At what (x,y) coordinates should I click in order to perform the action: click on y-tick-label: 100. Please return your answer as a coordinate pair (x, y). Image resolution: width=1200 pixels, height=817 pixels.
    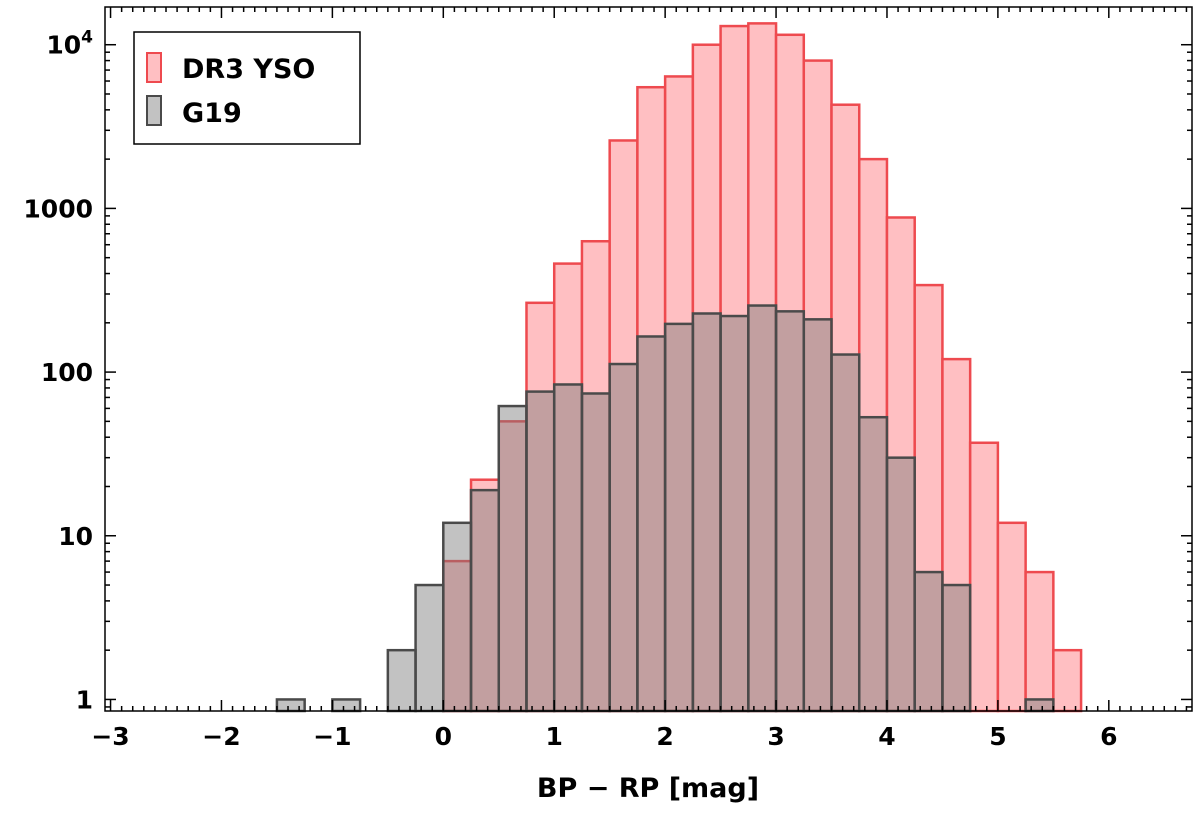
    Looking at the image, I should click on (67, 372).